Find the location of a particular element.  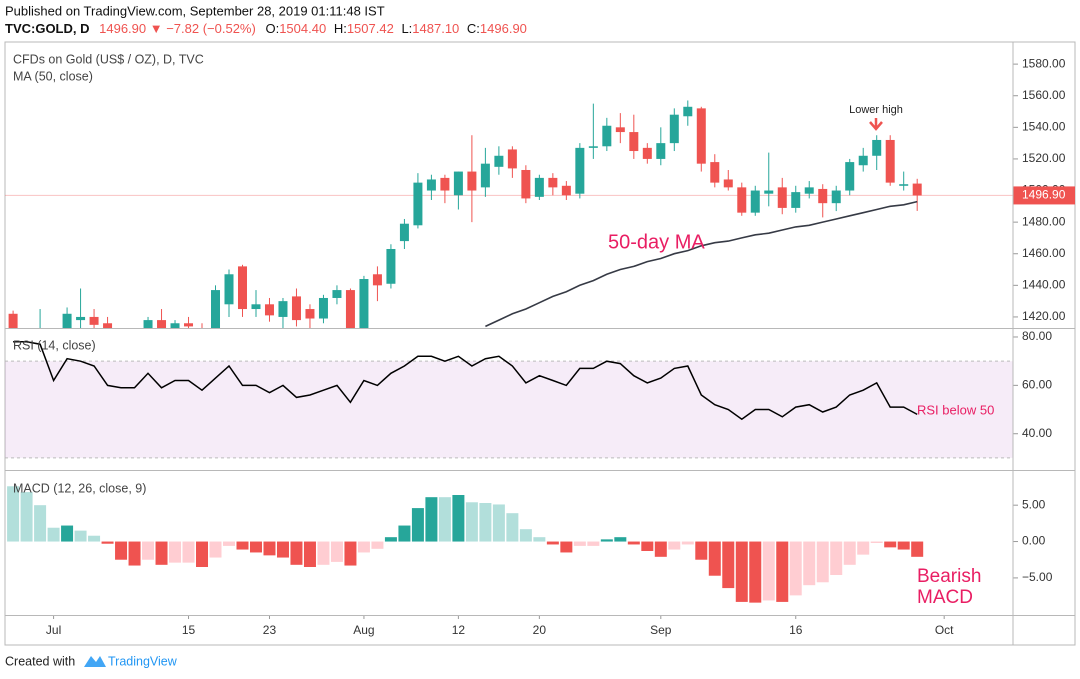

footer-created: Created with is located at coordinates (40, 661).